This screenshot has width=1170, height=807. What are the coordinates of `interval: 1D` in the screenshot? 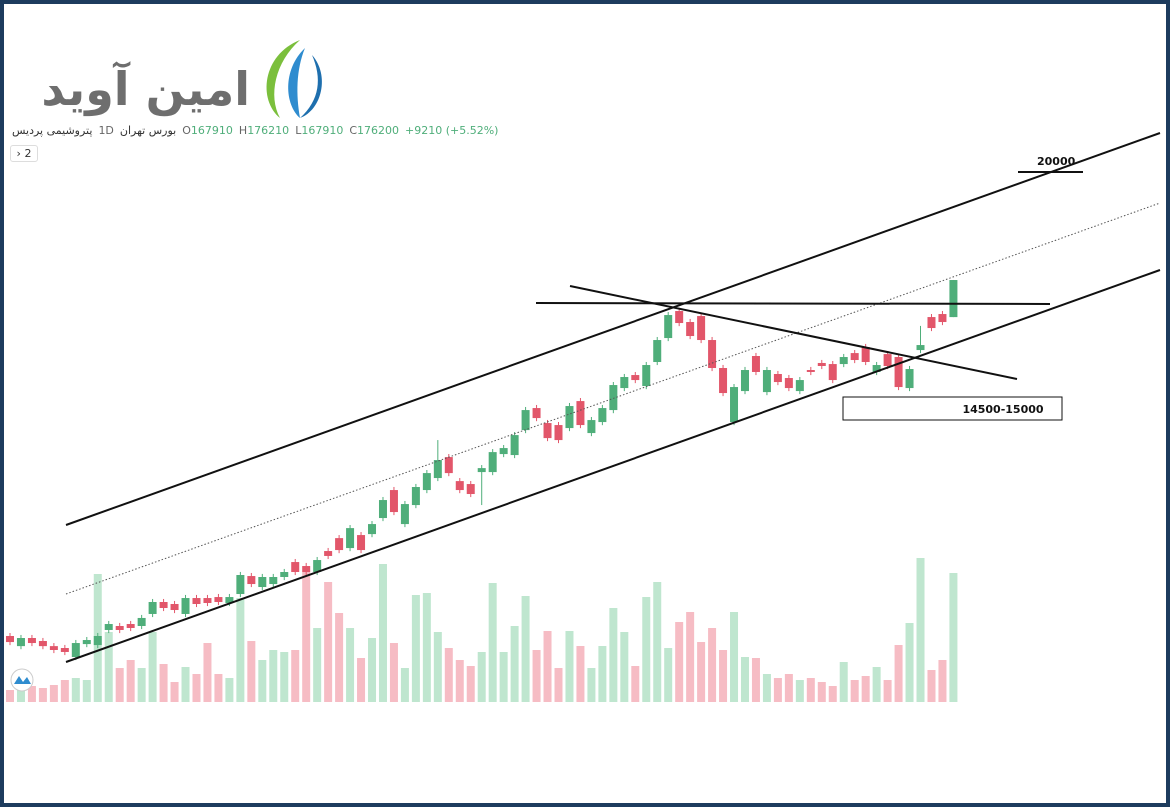 It's located at (106, 130).